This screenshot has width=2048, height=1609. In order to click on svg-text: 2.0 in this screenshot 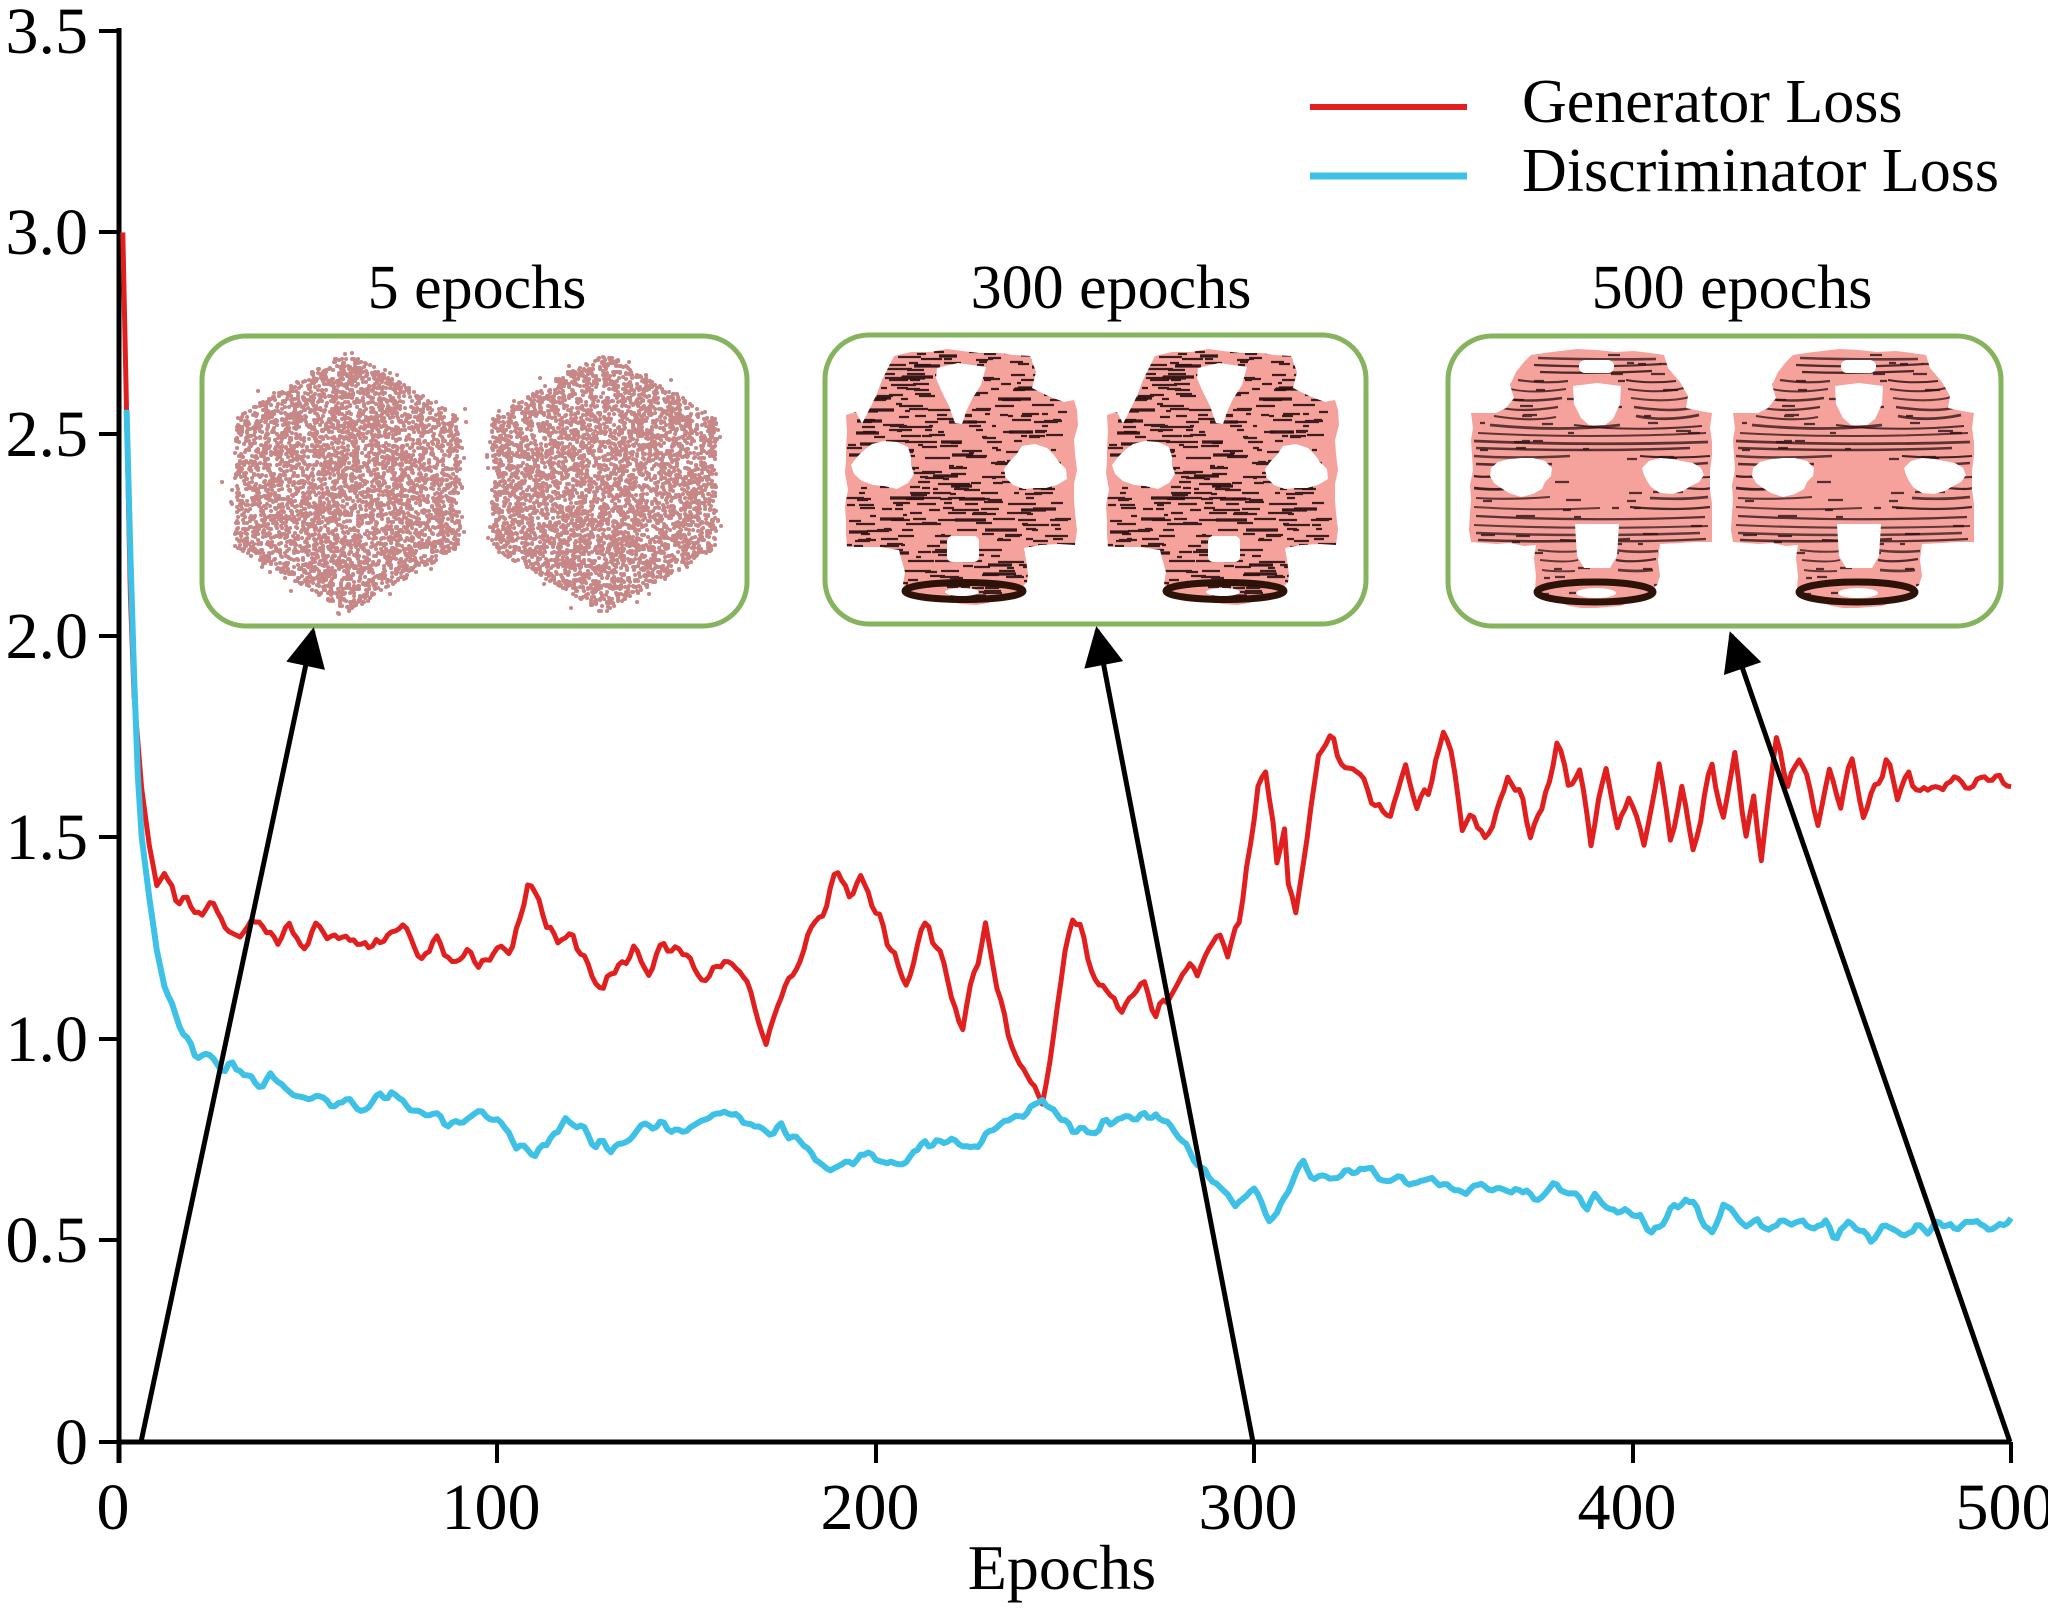, I will do `click(47, 636)`.